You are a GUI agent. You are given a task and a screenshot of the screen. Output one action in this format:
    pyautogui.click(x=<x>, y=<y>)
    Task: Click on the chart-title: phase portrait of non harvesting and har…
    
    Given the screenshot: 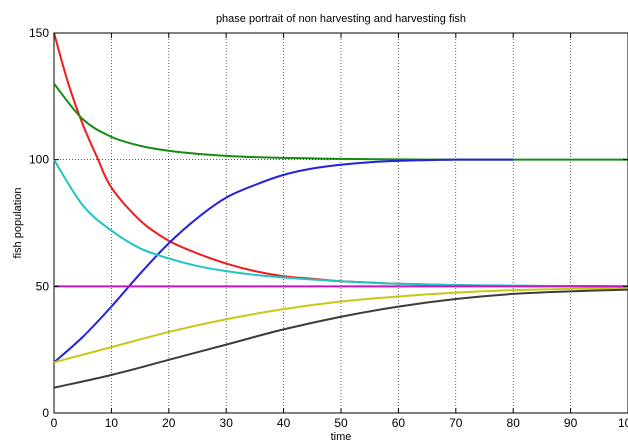 What is the action you would take?
    pyautogui.click(x=341, y=19)
    